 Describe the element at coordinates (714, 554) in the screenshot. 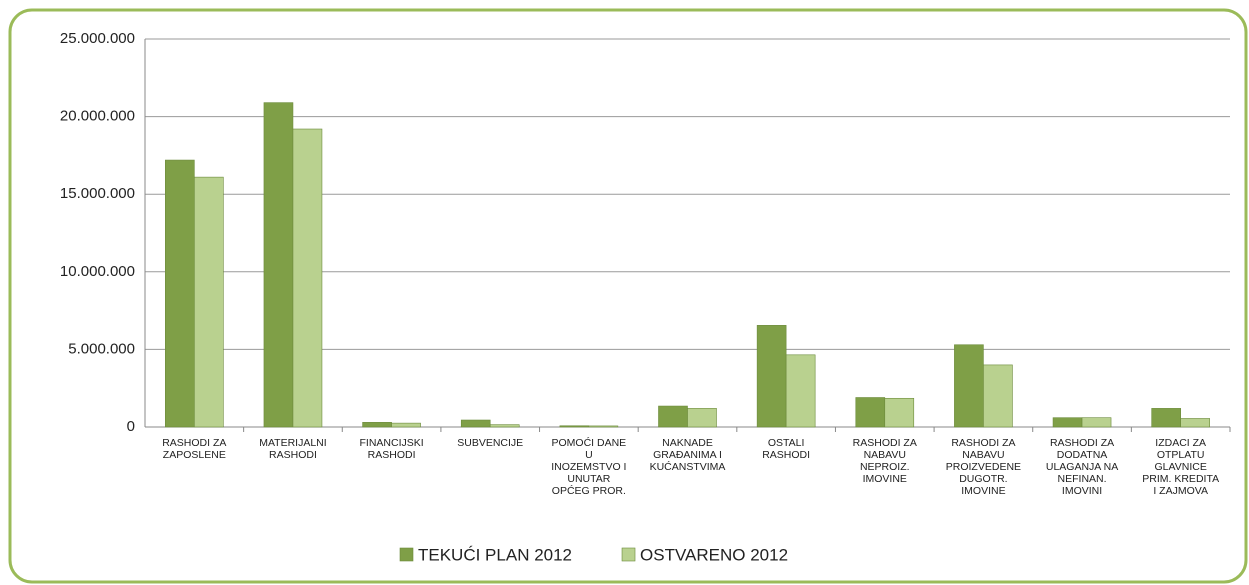

I see `legend-label: OSTVARENO 2012` at that location.